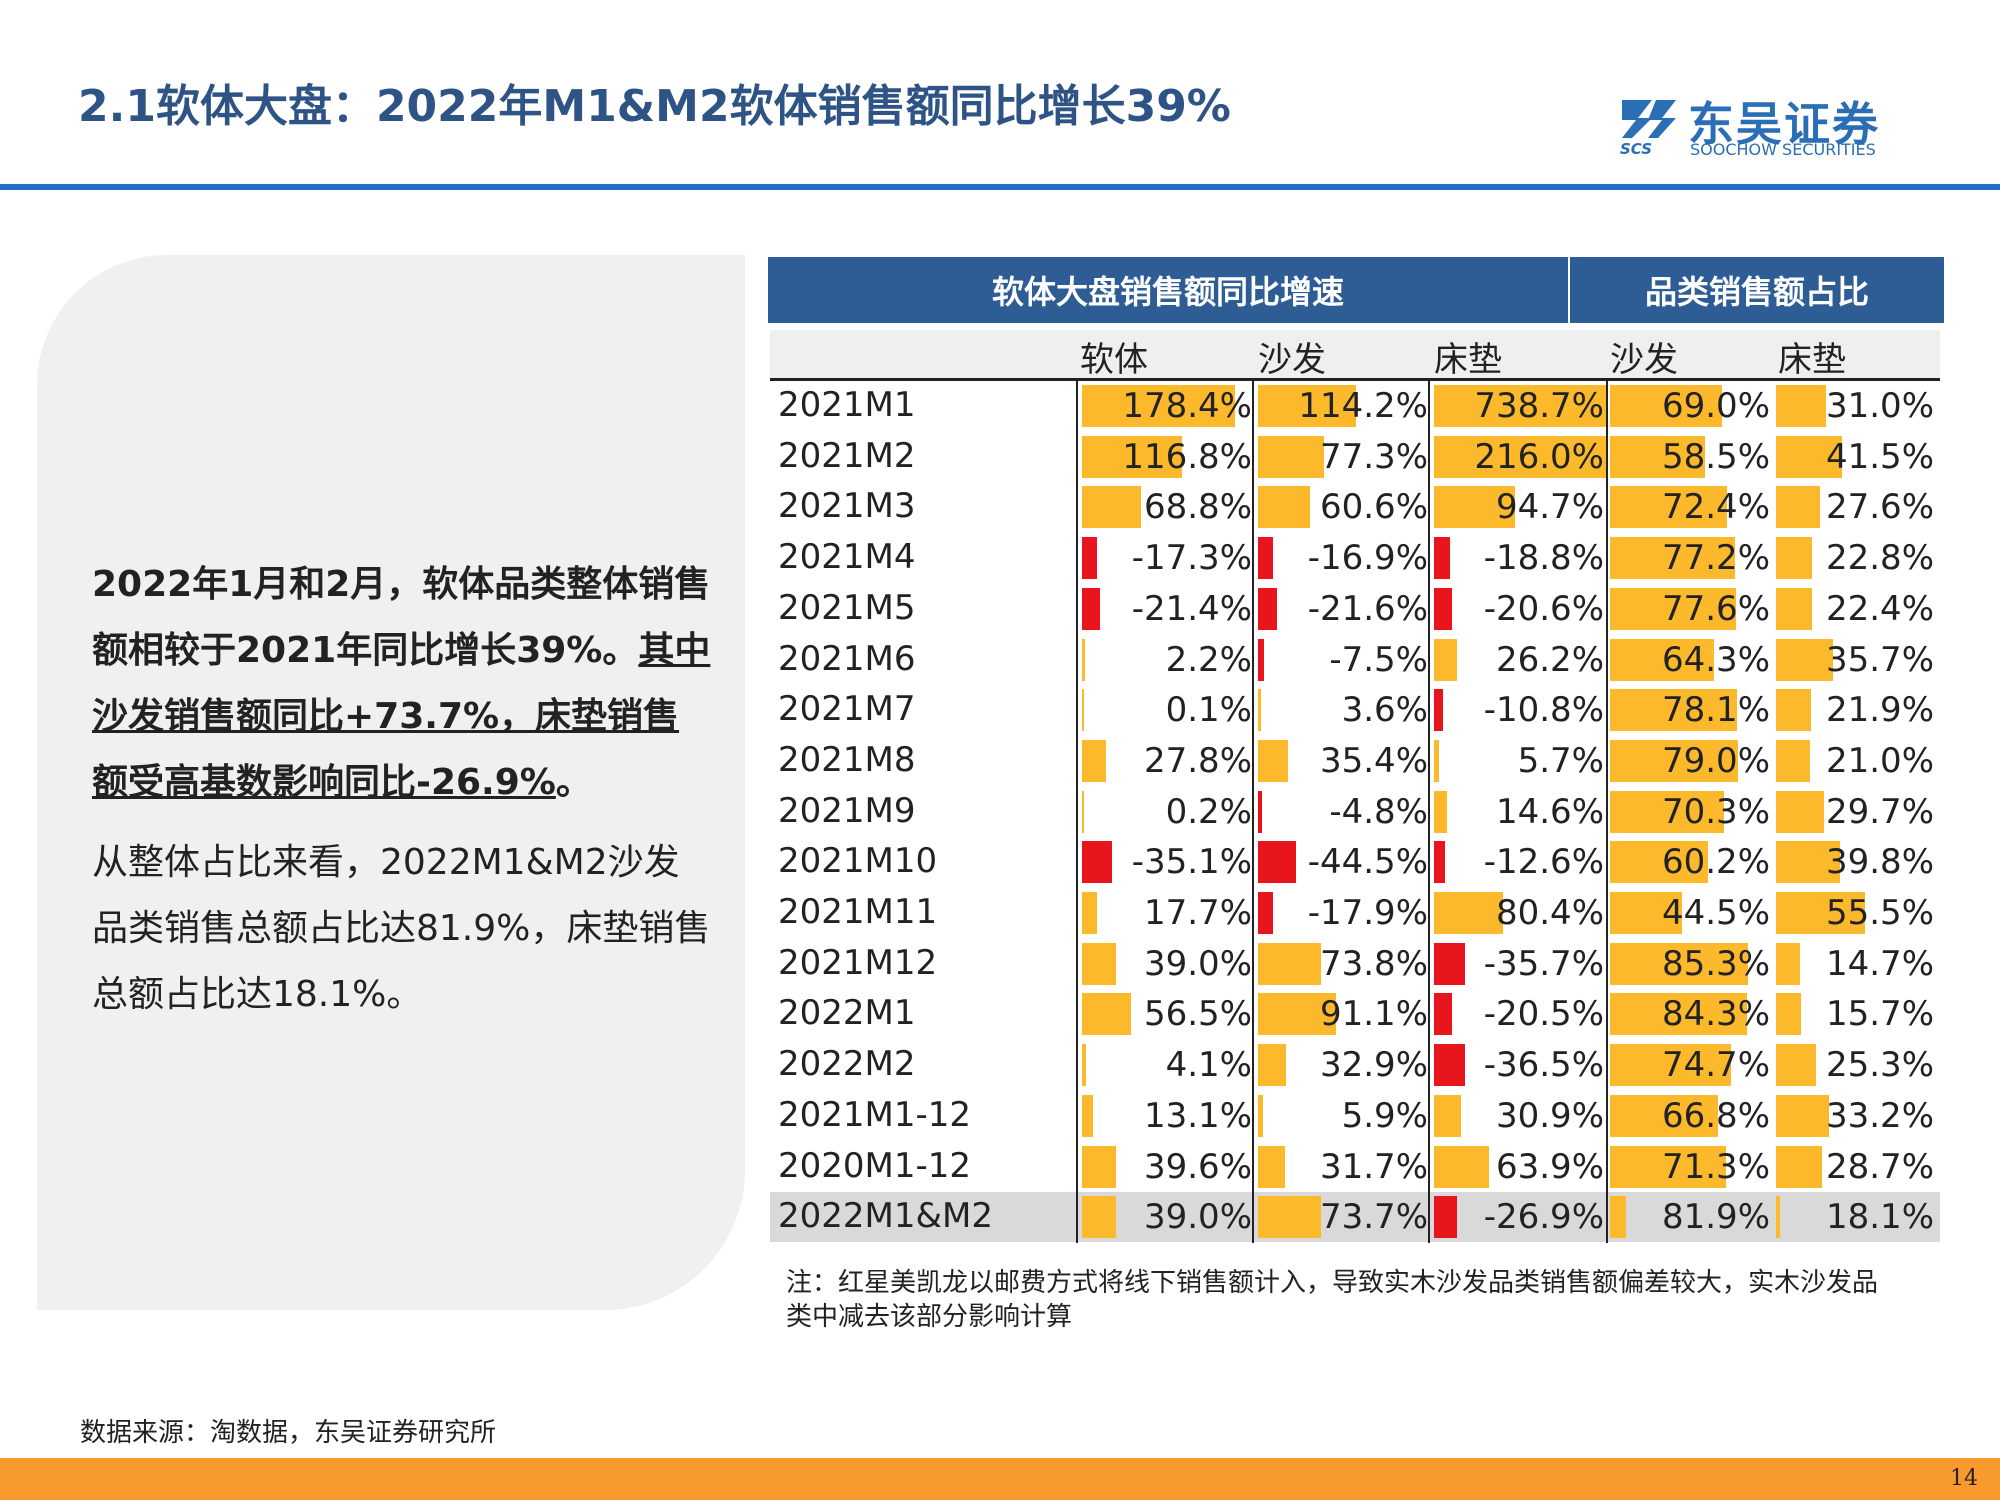  Describe the element at coordinates (847, 607) in the screenshot. I see `row-label: 2021M5` at that location.